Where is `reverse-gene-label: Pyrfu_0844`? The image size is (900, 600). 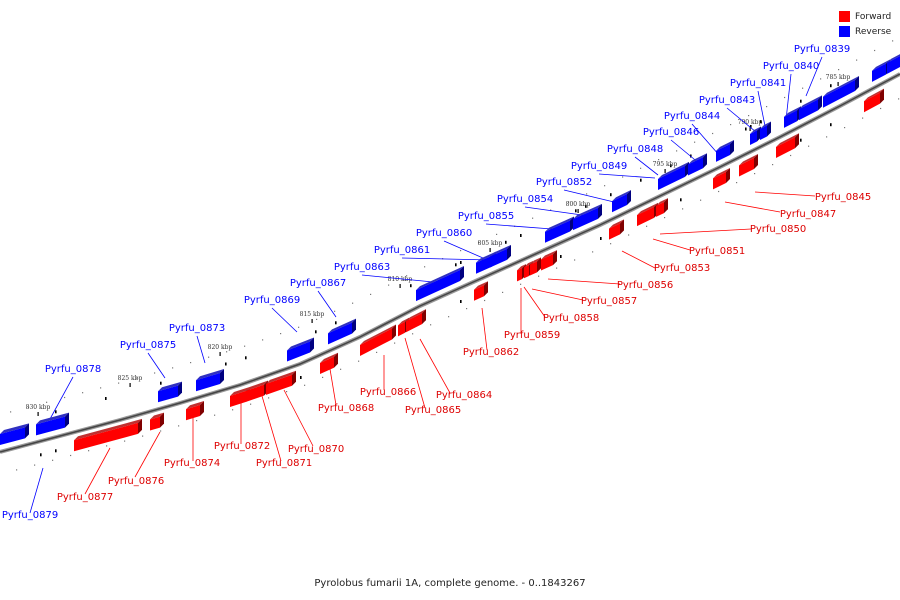 reverse-gene-label: Pyrfu_0844 is located at coordinates (692, 116).